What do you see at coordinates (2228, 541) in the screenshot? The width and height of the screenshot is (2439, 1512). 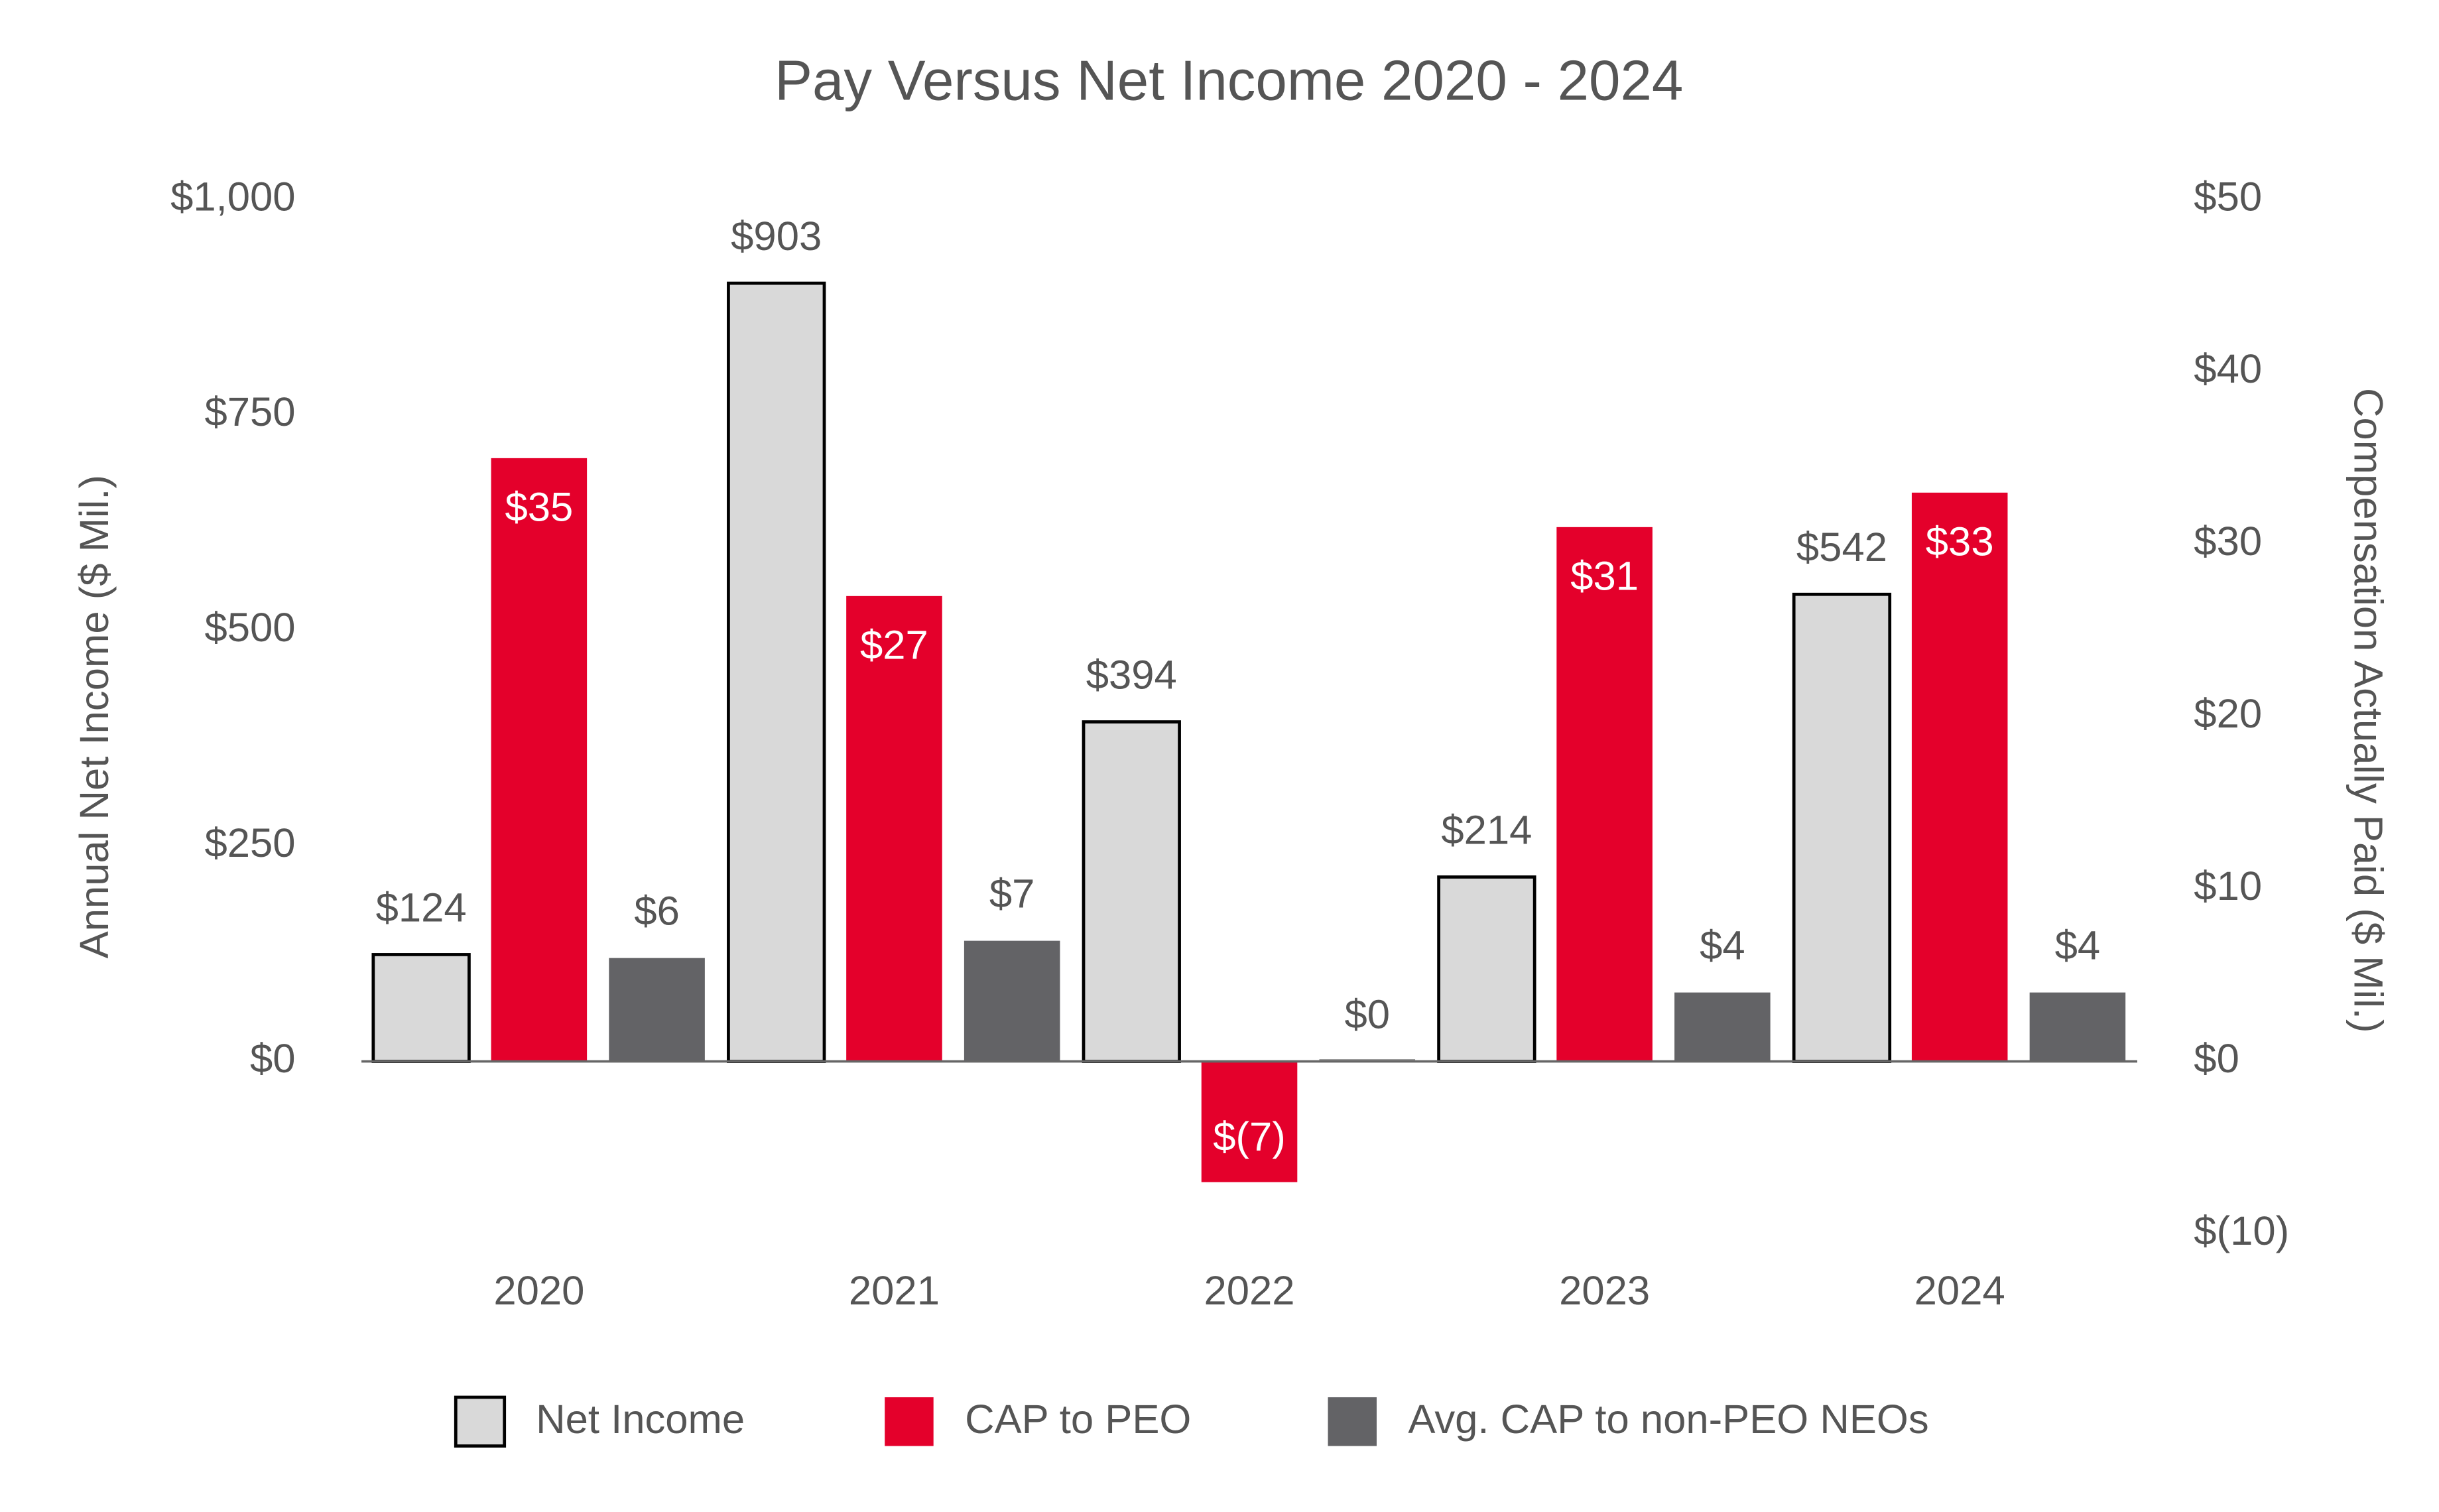 I see `y2-tick-label: $30` at bounding box center [2228, 541].